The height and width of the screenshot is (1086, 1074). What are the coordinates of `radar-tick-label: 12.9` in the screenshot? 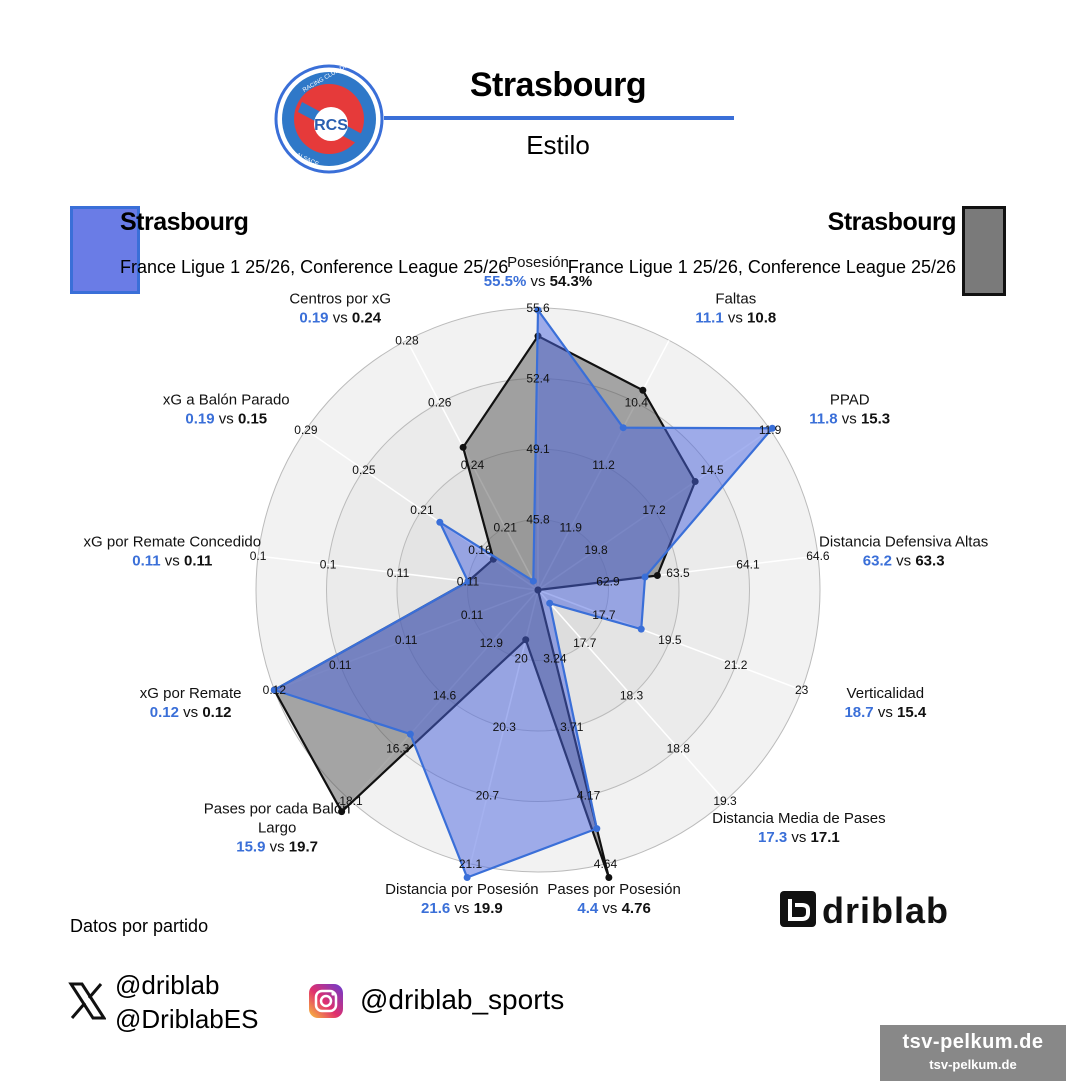 It's located at (492, 643).